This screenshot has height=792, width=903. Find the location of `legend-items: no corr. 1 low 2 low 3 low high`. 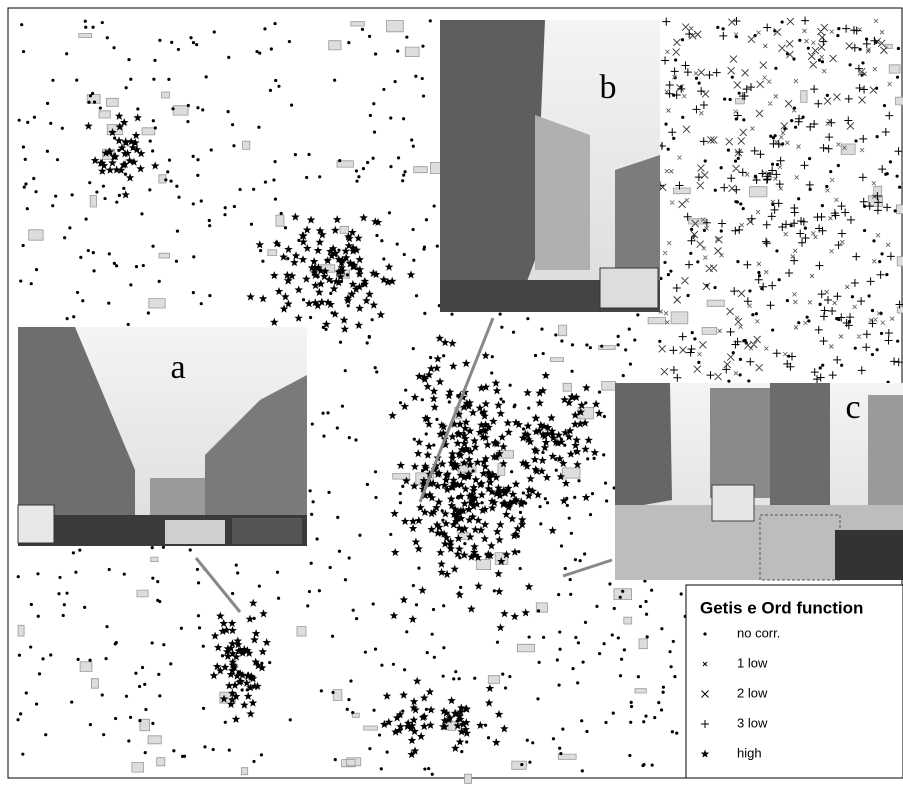

legend-items: no corr. 1 low 2 low 3 low high is located at coordinates (740, 692).